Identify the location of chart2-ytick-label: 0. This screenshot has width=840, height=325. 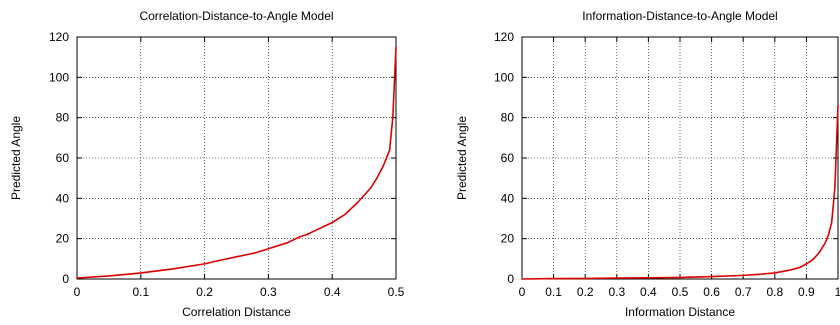
(510, 279).